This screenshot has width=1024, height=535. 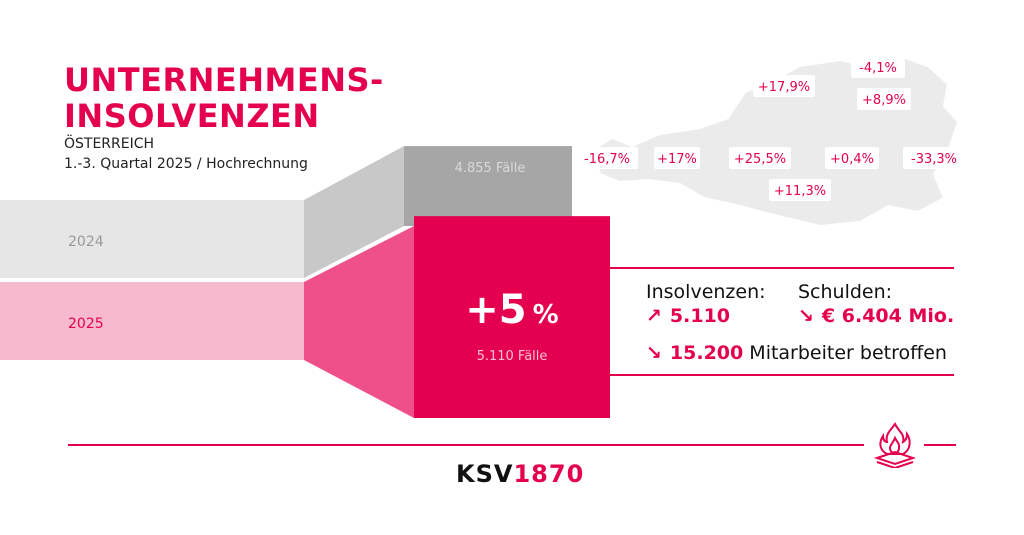 I want to click on debts-stat: ↘ € 6.404 Mio., so click(x=876, y=316).